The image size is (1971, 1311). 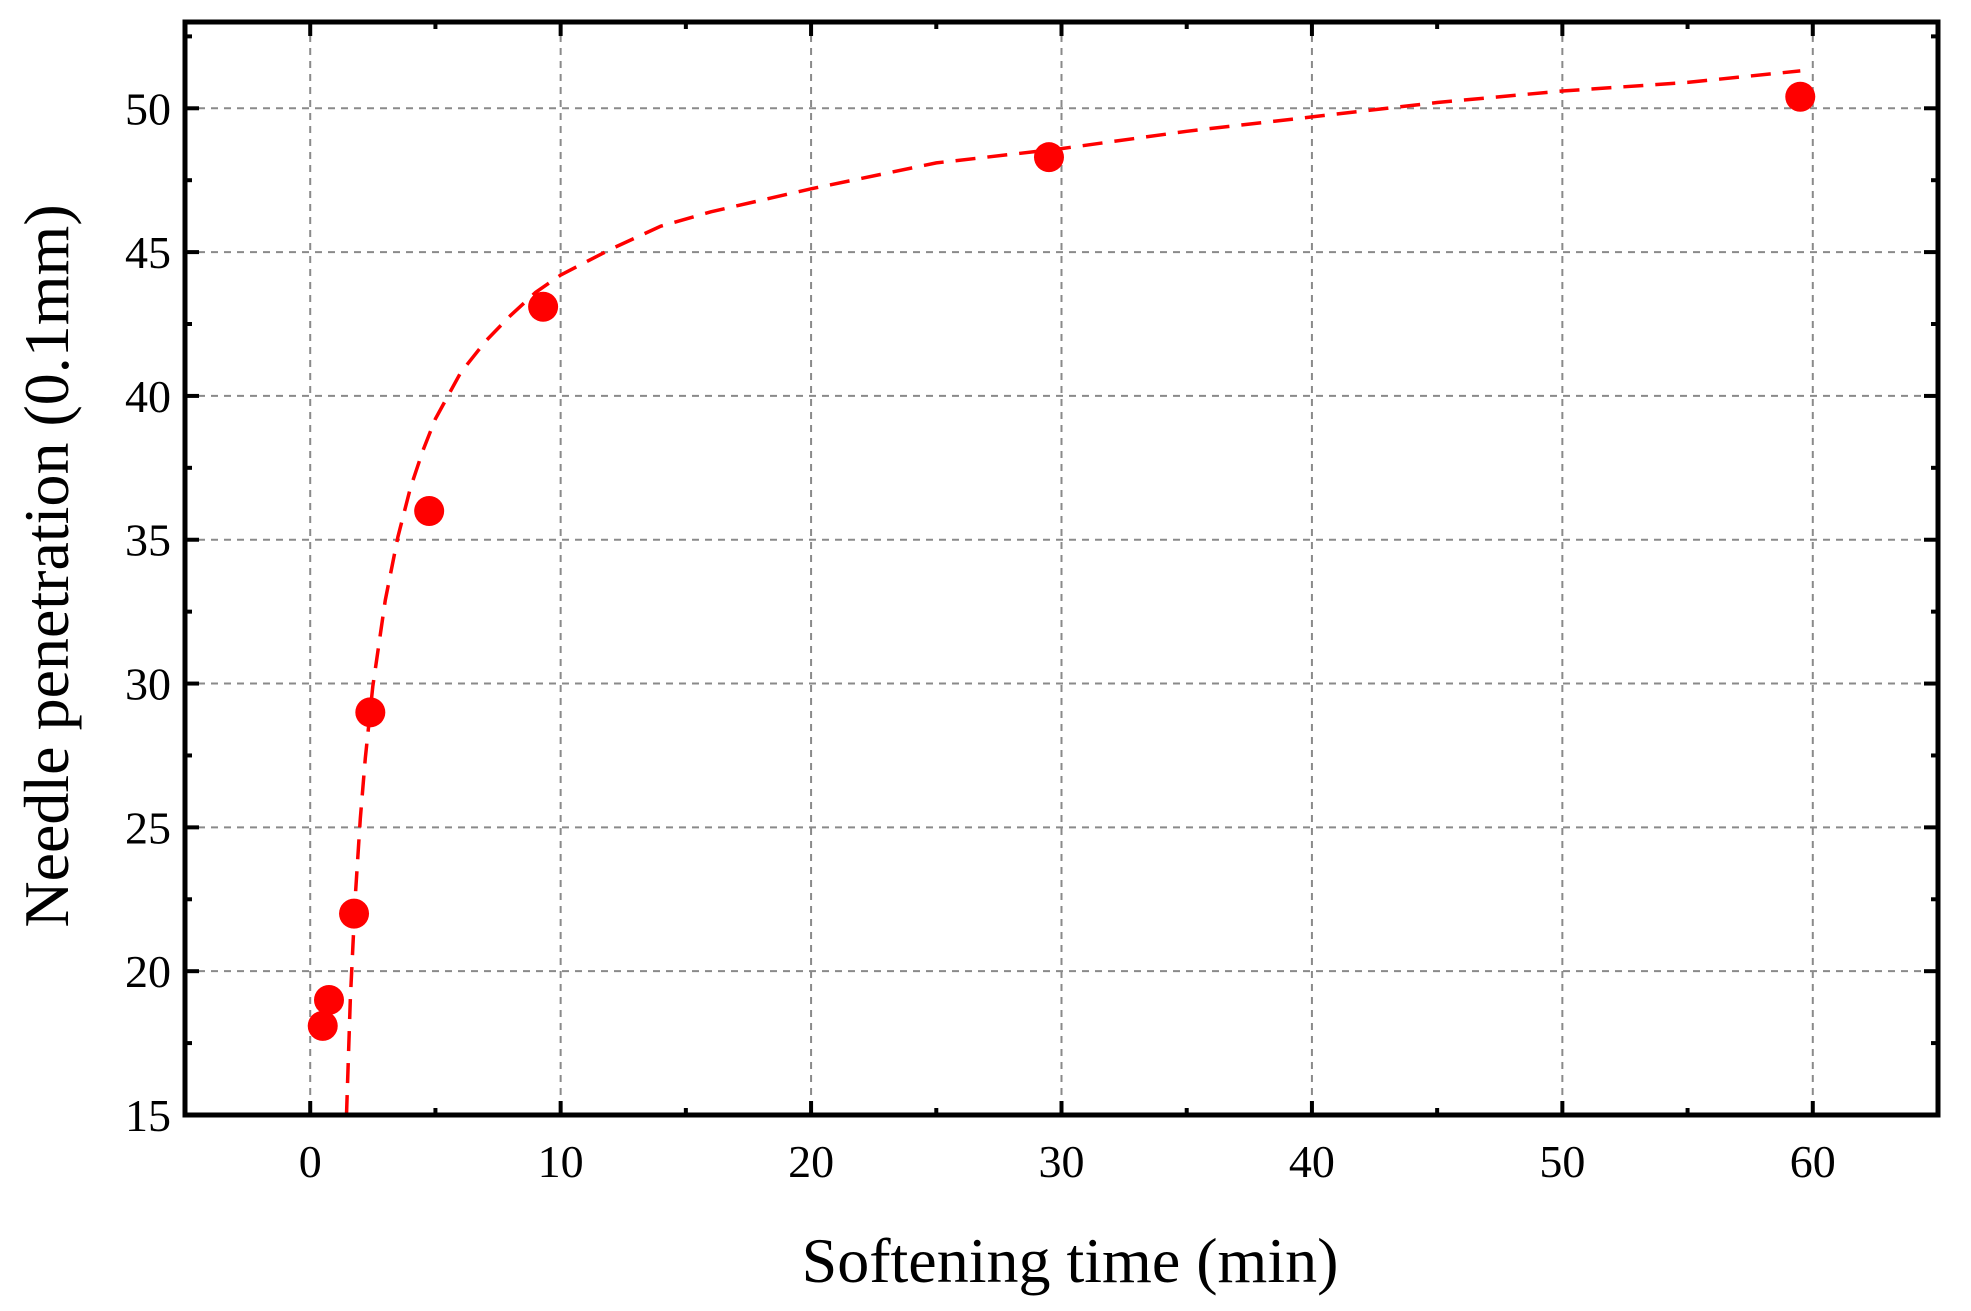 What do you see at coordinates (46, 565) in the screenshot?
I see `y-axis-title: Needle penetration (0.1mm)` at bounding box center [46, 565].